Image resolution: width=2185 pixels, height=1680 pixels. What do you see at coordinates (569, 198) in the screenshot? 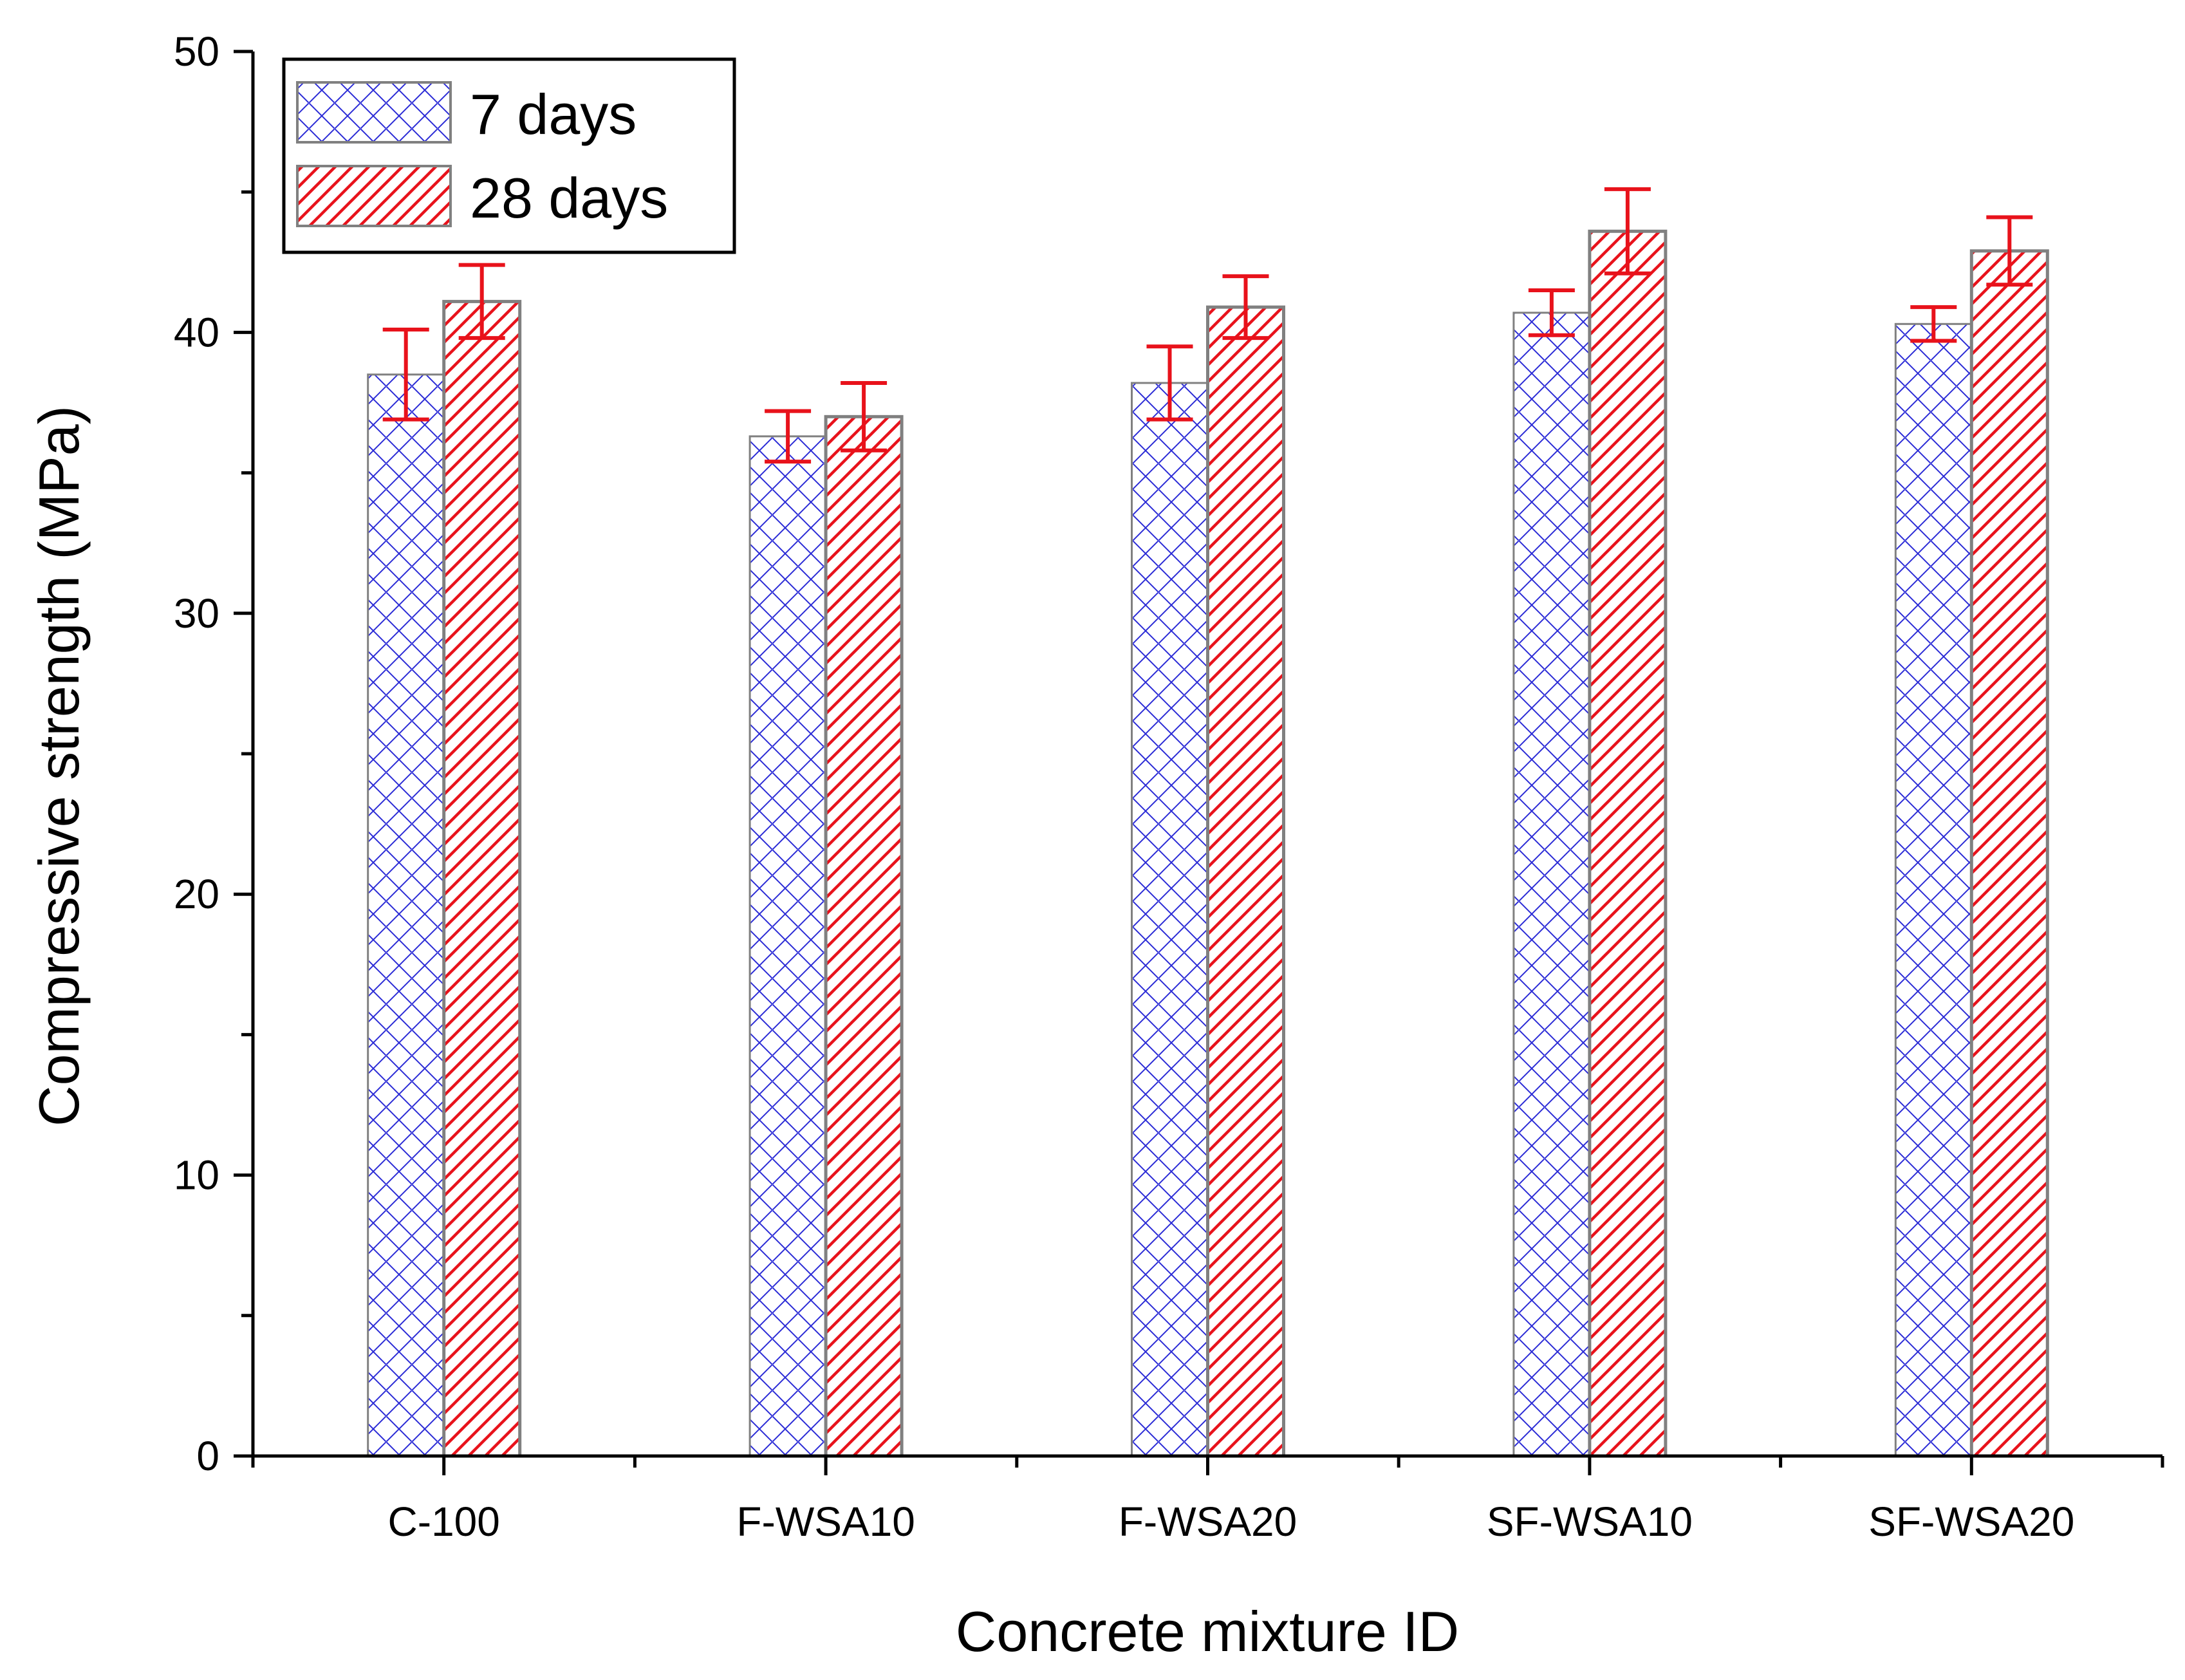
I see `legend-label-28-days: 28 days` at bounding box center [569, 198].